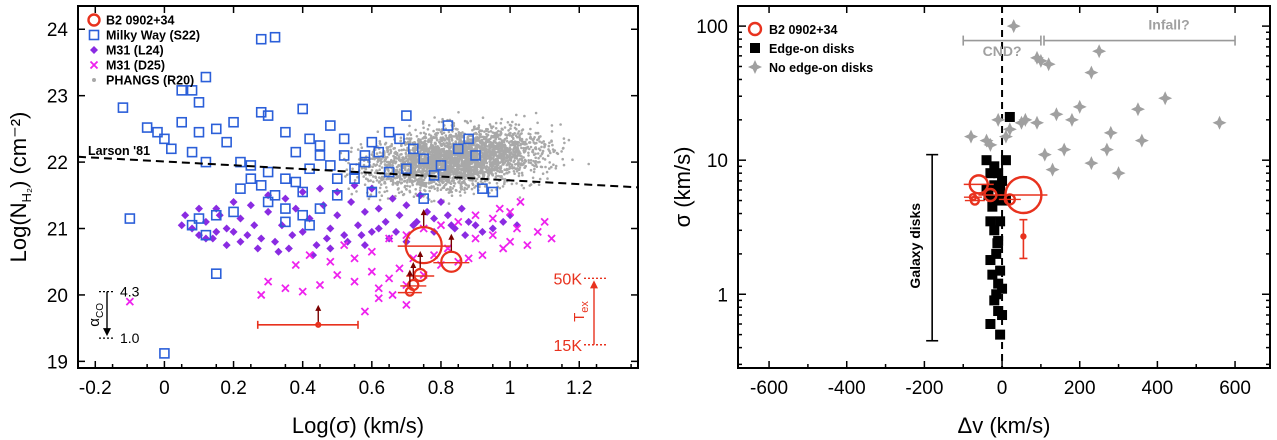  Describe the element at coordinates (915, 246) in the screenshot. I see `galaxy-disks-label: Galaxy disks` at that location.